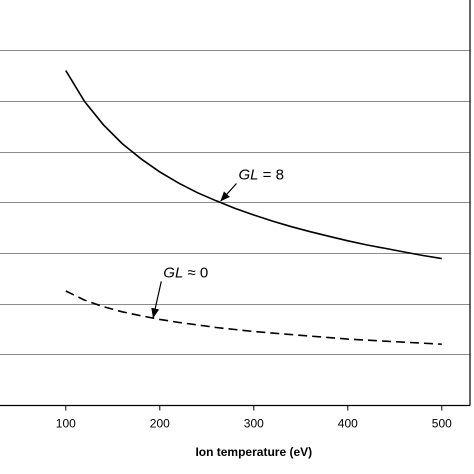 Image resolution: width=474 pixels, height=474 pixels. What do you see at coordinates (253, 452) in the screenshot?
I see `x-axis-title: Ion temperature (eV)` at bounding box center [253, 452].